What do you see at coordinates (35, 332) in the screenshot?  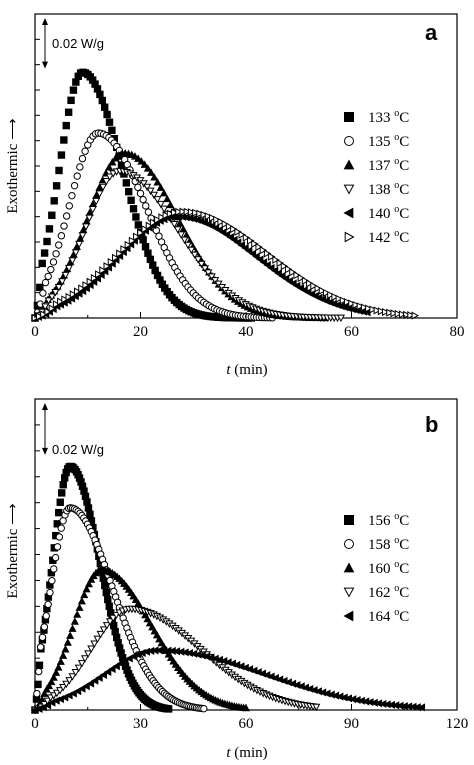 I see `x-tick-label-a-0: 0` at bounding box center [35, 332].